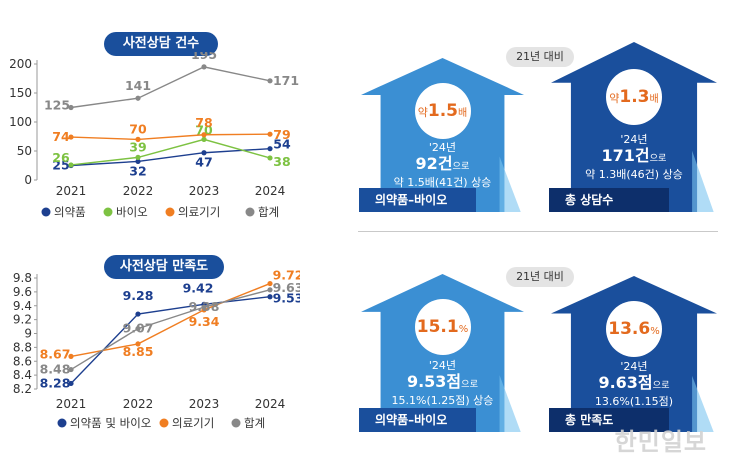 This screenshot has width=729, height=471. What do you see at coordinates (634, 127) in the screenshot?
I see `arrow-shape` at bounding box center [634, 127].